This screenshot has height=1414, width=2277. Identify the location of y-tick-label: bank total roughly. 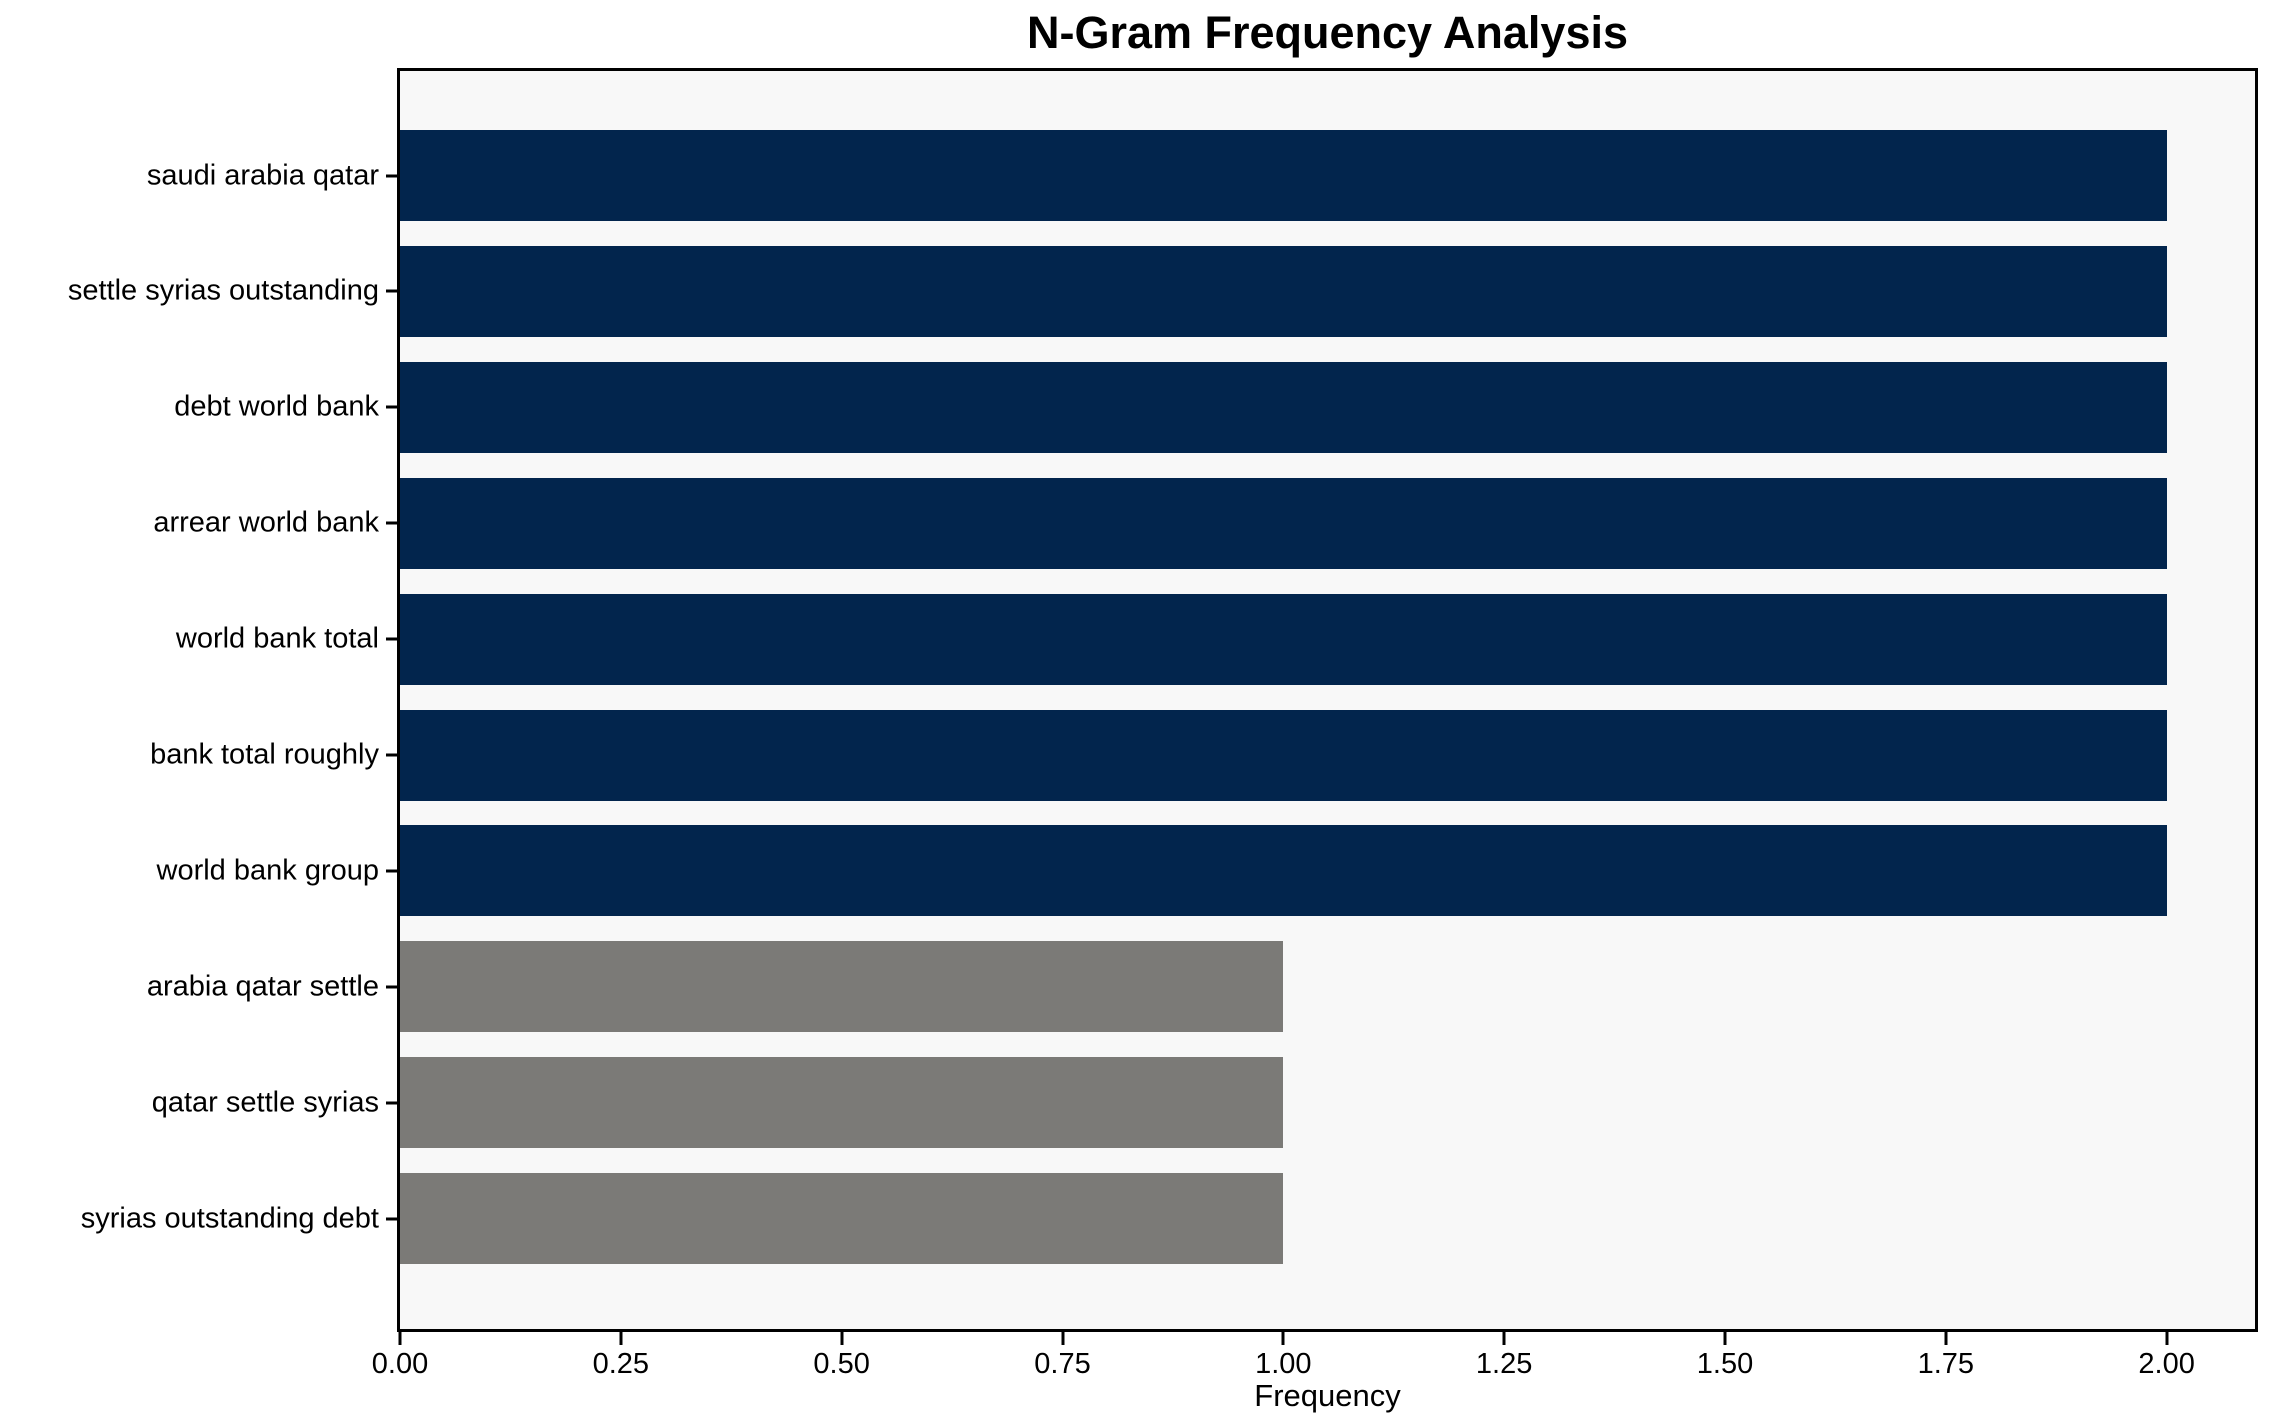
(264, 754).